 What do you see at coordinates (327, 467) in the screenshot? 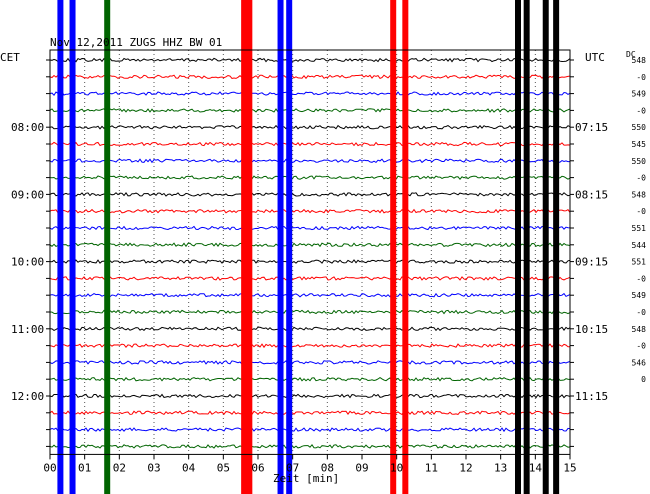
I see `x-tick-label: 08` at bounding box center [327, 467].